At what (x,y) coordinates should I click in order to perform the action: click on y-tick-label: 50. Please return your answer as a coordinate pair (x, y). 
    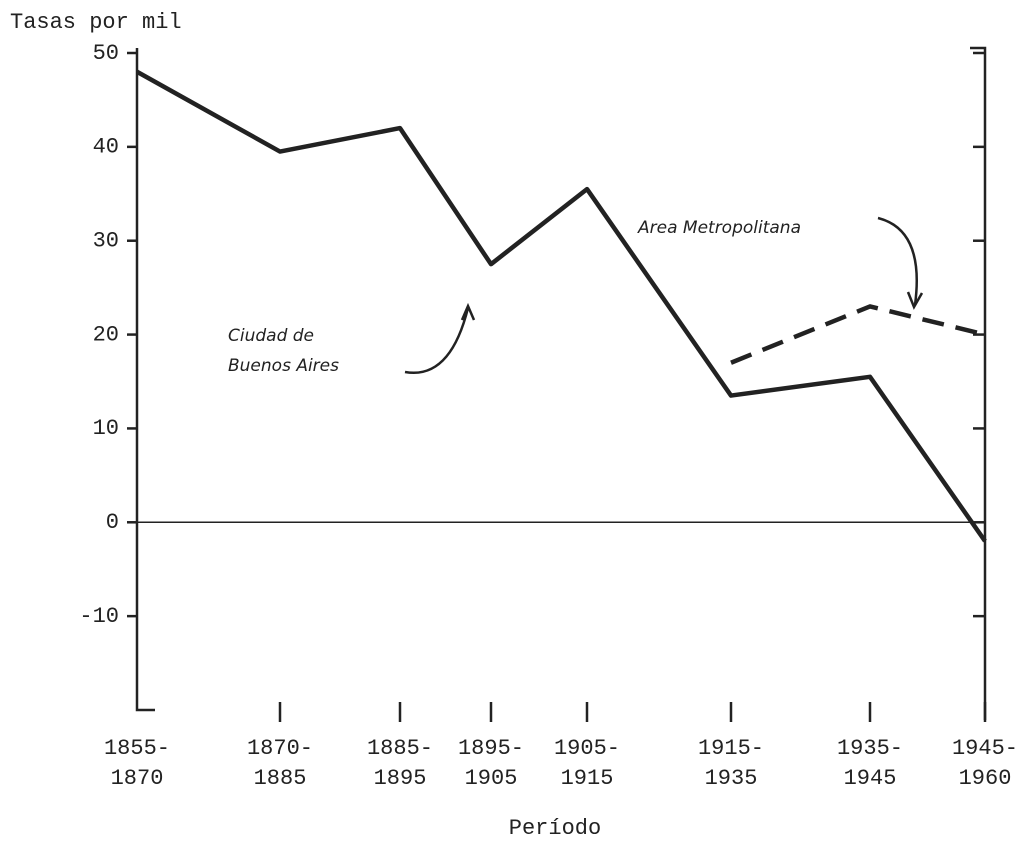
    Looking at the image, I should click on (106, 53).